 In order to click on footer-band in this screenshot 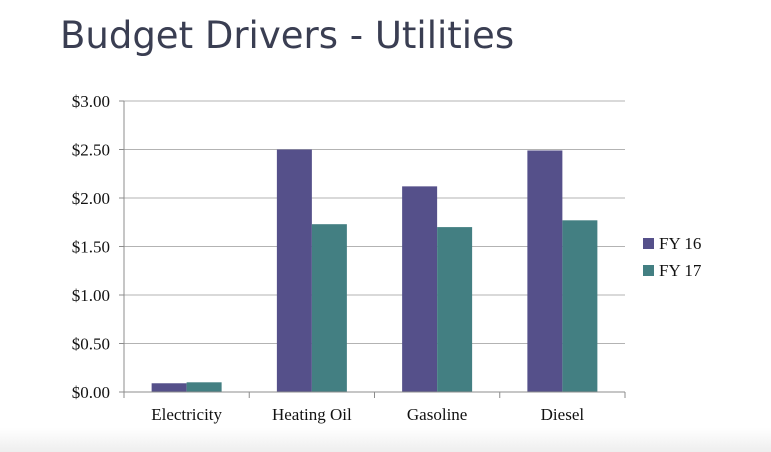, I will do `click(385, 440)`.